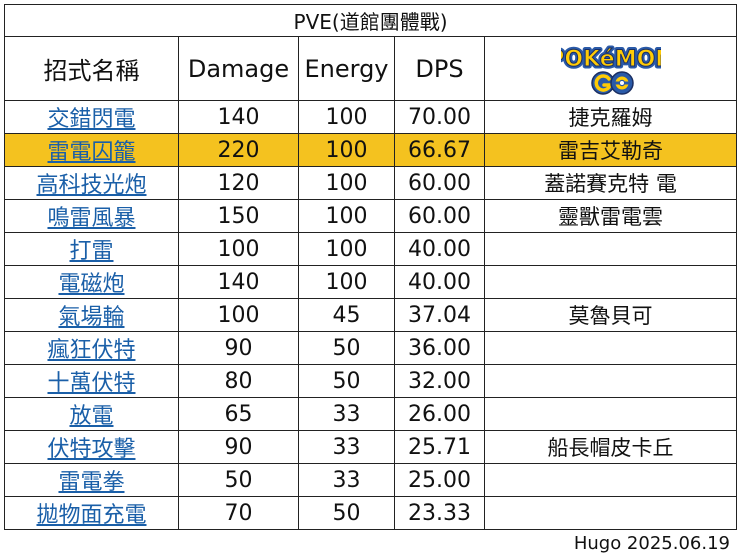 The image size is (740, 556). I want to click on move-name-cell: 瘋狂伏特, so click(91, 348).